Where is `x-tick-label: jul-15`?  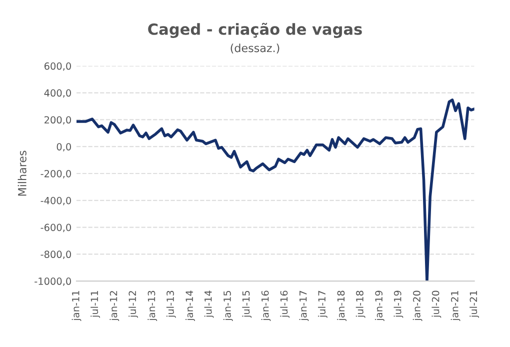 x-tick-label: jul-15 is located at coordinates (247, 304).